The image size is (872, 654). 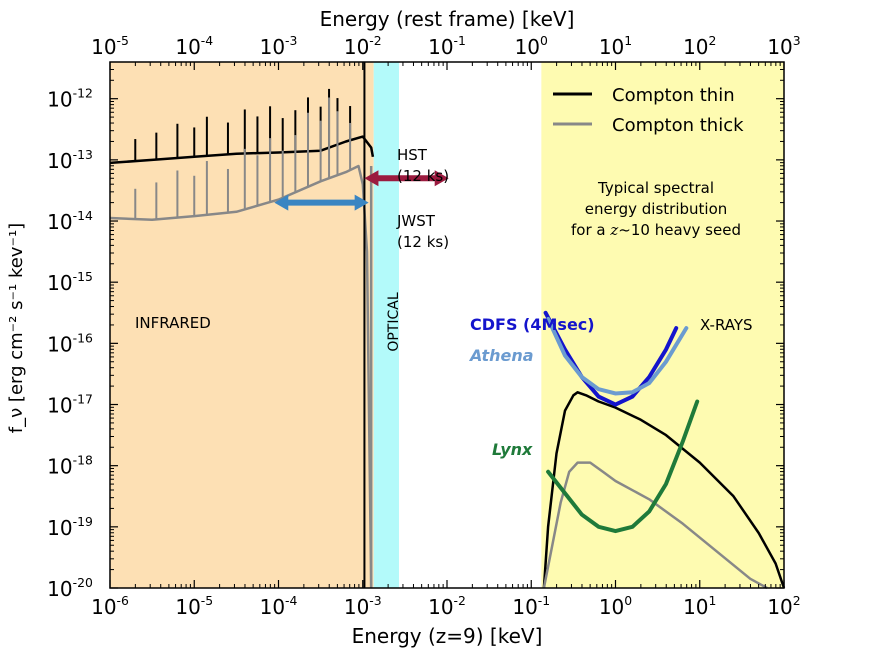 I want to click on y-tick-label-5: 10-17, so click(x=70, y=405).